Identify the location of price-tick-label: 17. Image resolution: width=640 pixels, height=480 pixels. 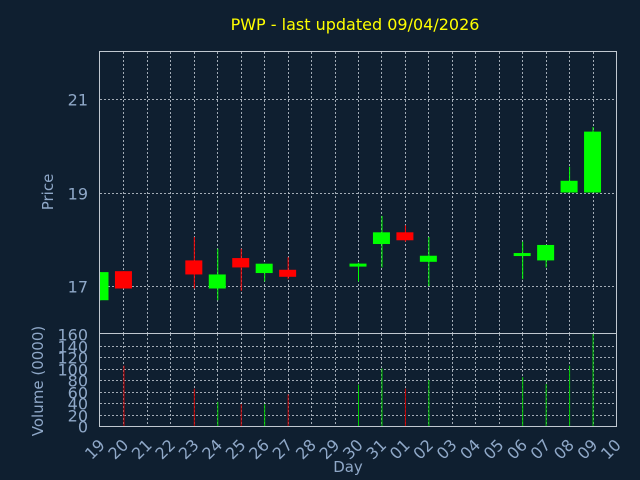
(78, 287).